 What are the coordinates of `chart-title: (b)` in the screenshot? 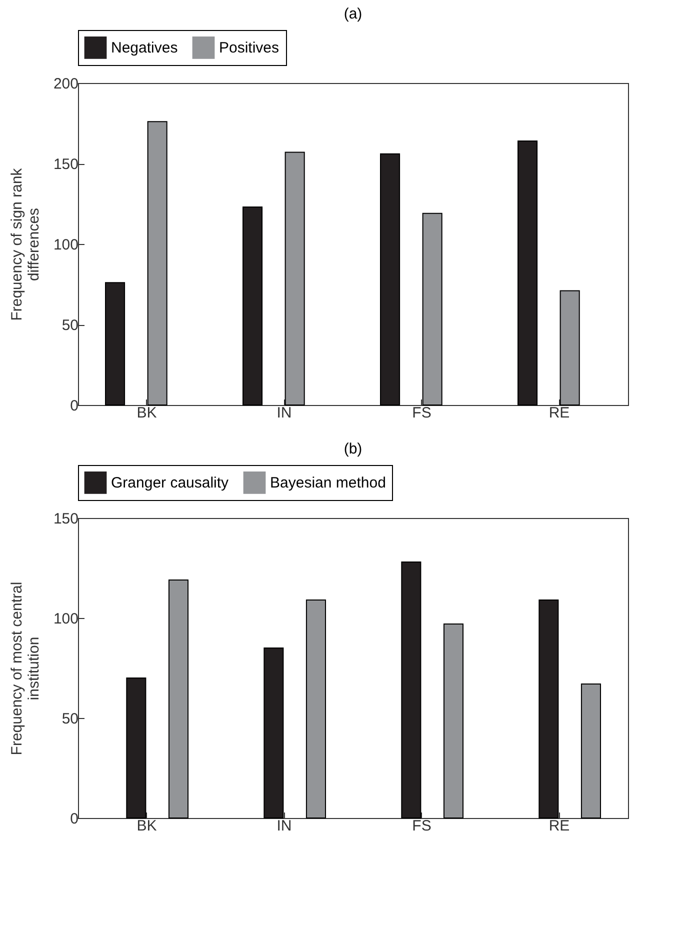 It's located at (353, 449).